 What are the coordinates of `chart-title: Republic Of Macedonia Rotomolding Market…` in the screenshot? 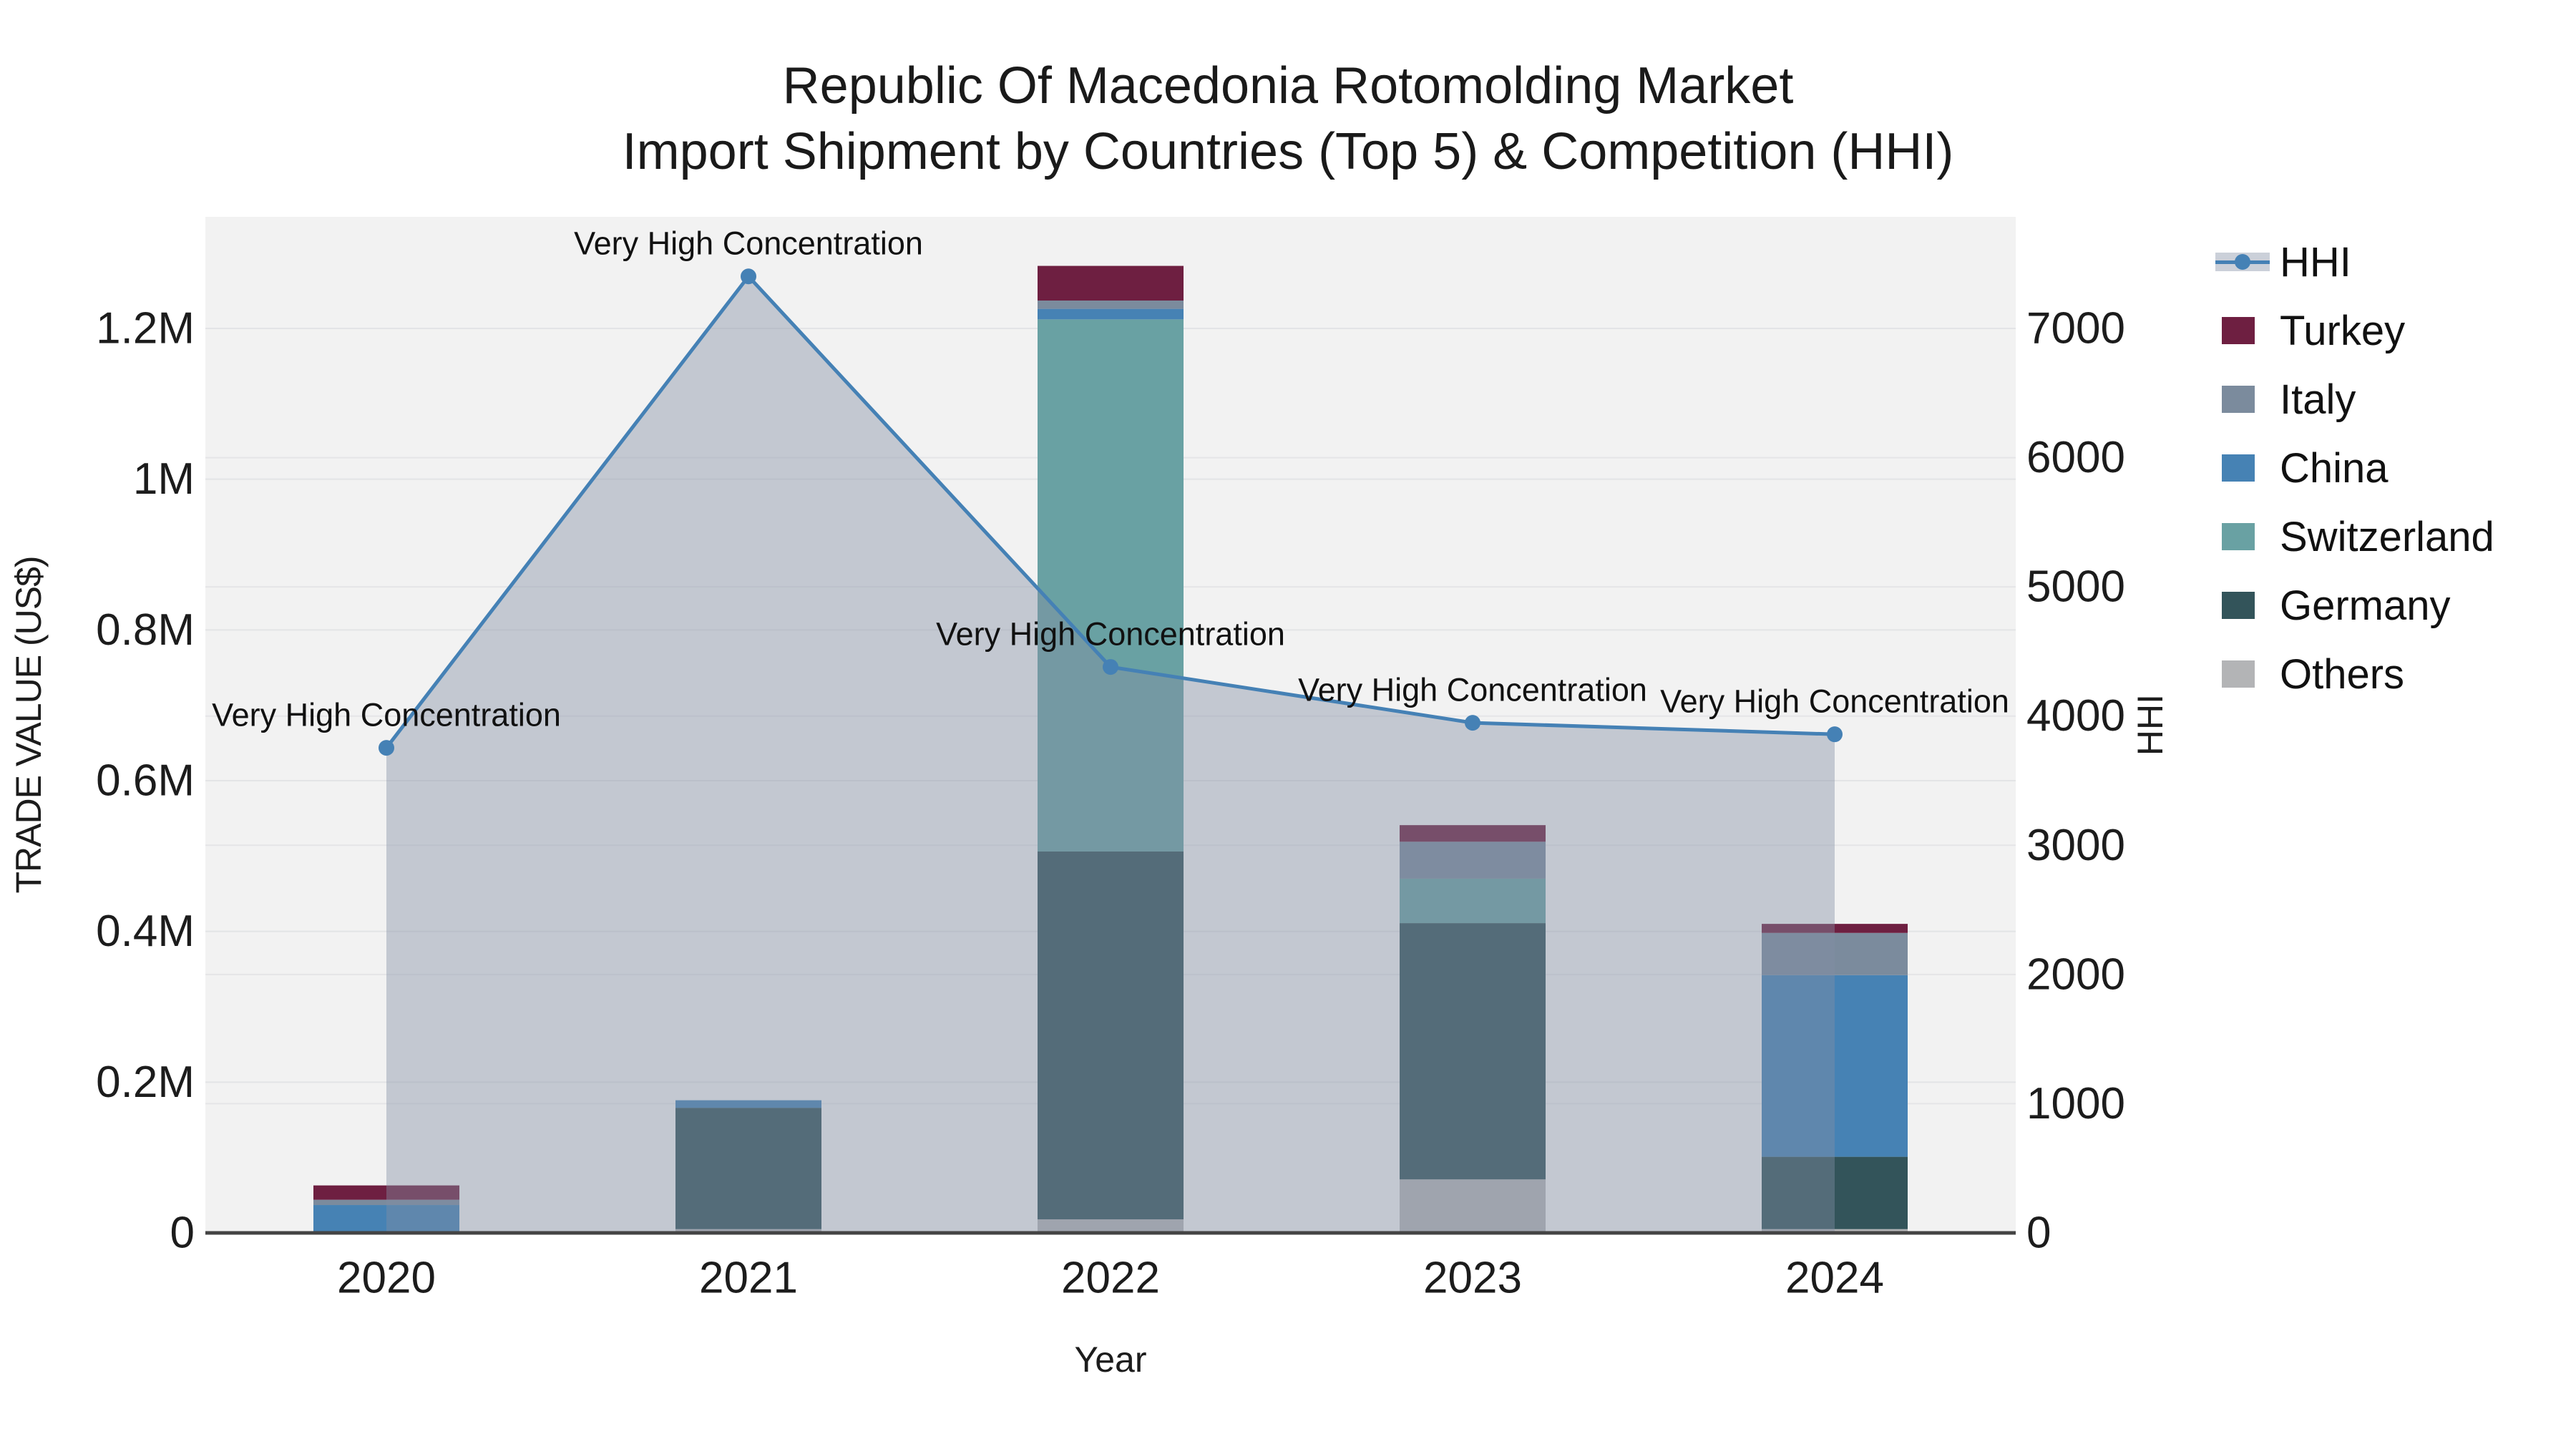 It's located at (1288, 119).